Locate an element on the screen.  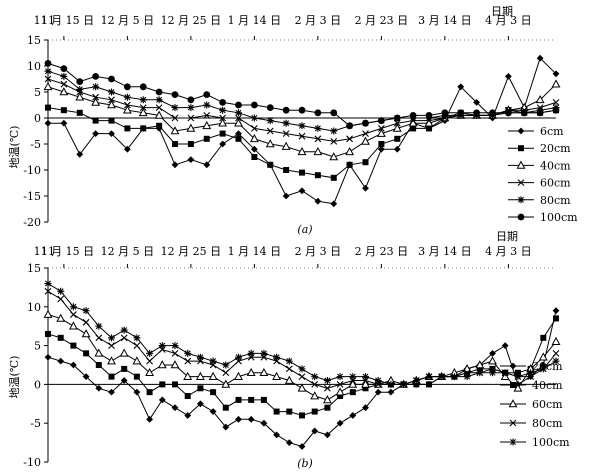
series-20cm is located at coordinates (302, 142).